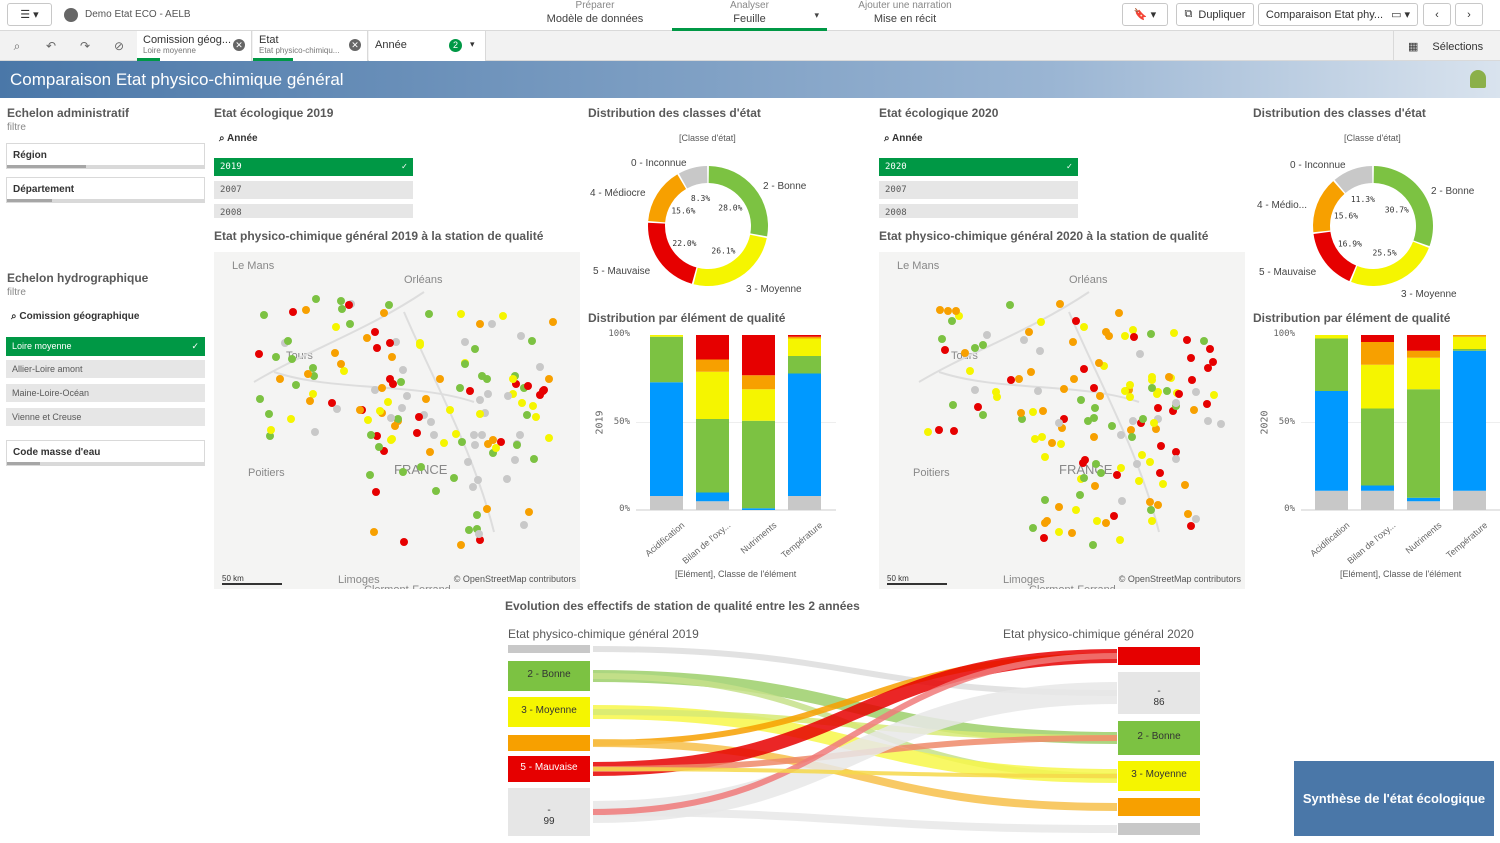 This screenshot has height=843, width=1500. Describe the element at coordinates (855, 775) in the screenshot. I see `sankey-flow` at that location.